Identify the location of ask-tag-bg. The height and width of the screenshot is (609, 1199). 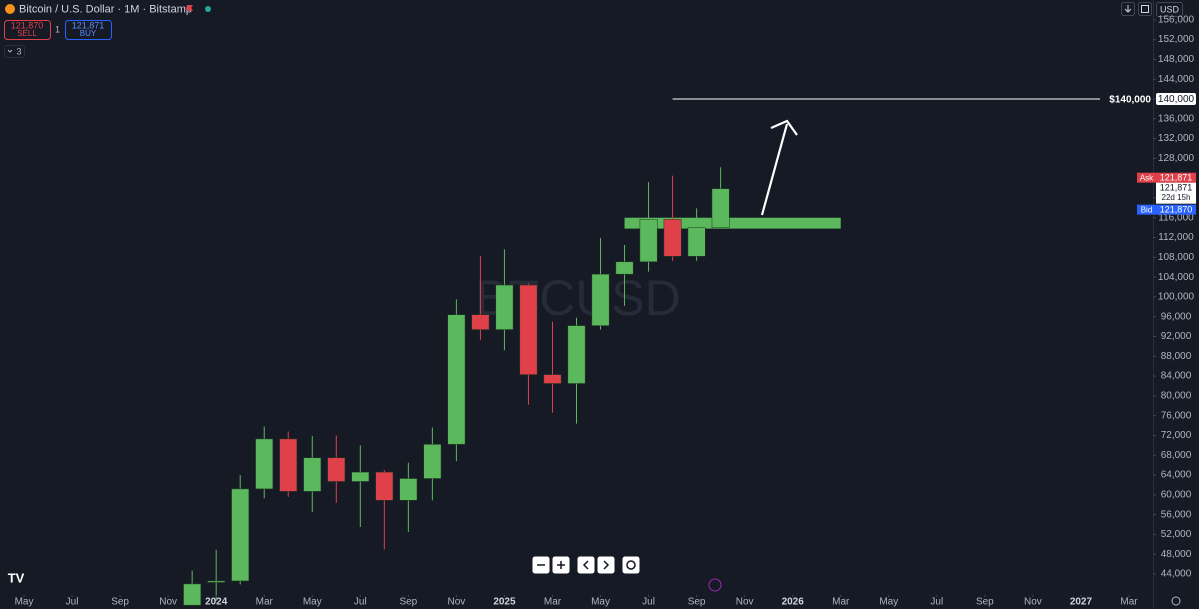
(1146, 177).